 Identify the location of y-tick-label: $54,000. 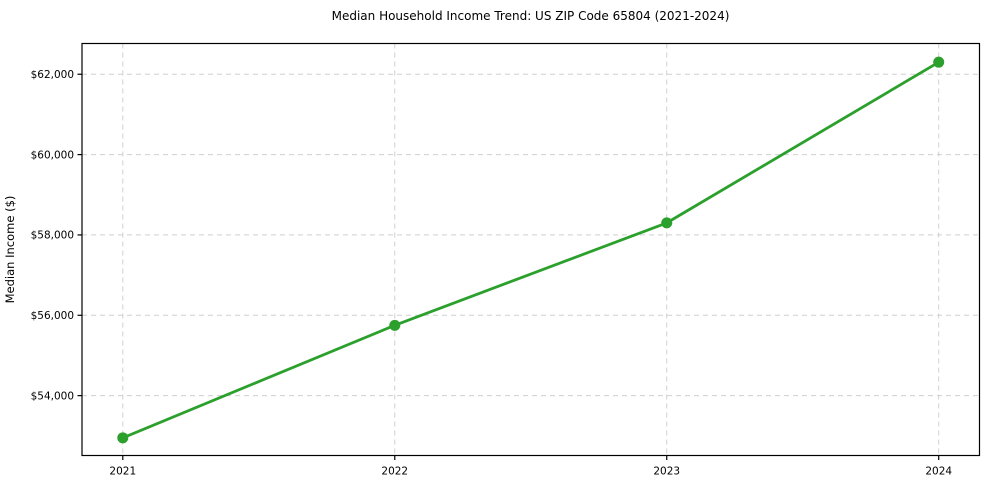
(52, 396).